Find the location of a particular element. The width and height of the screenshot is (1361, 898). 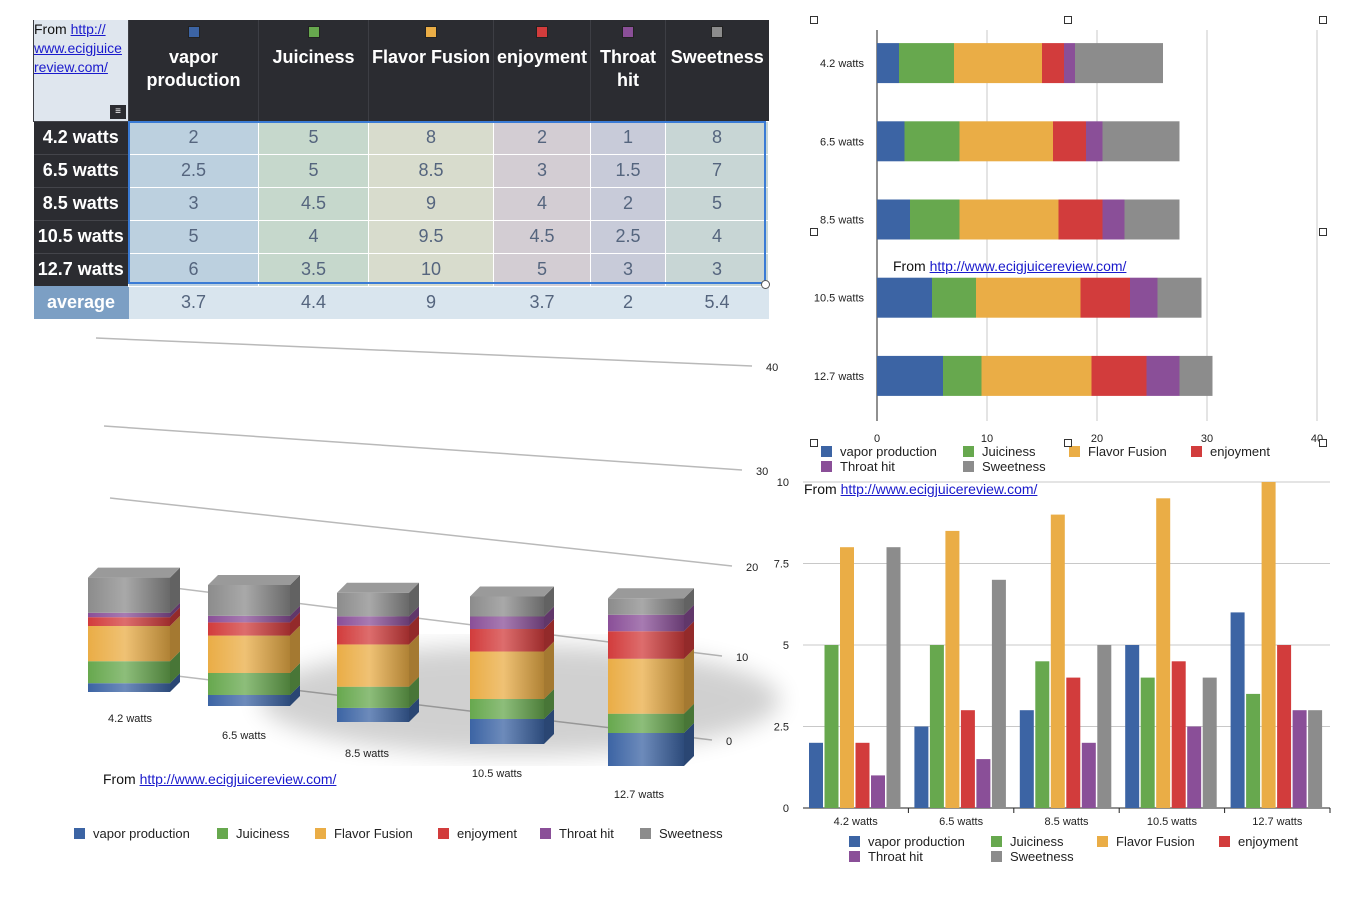

column-menu-icon: ≡ is located at coordinates (118, 111).